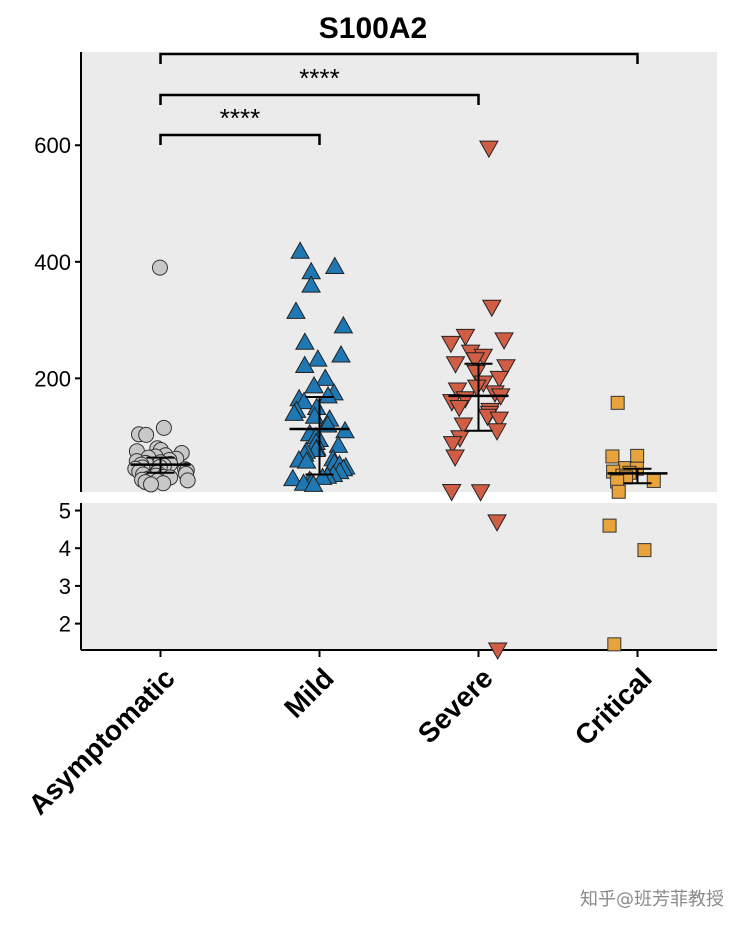 This screenshot has height=929, width=742. Describe the element at coordinates (399, 576) in the screenshot. I see `plot-panel-lower` at that location.